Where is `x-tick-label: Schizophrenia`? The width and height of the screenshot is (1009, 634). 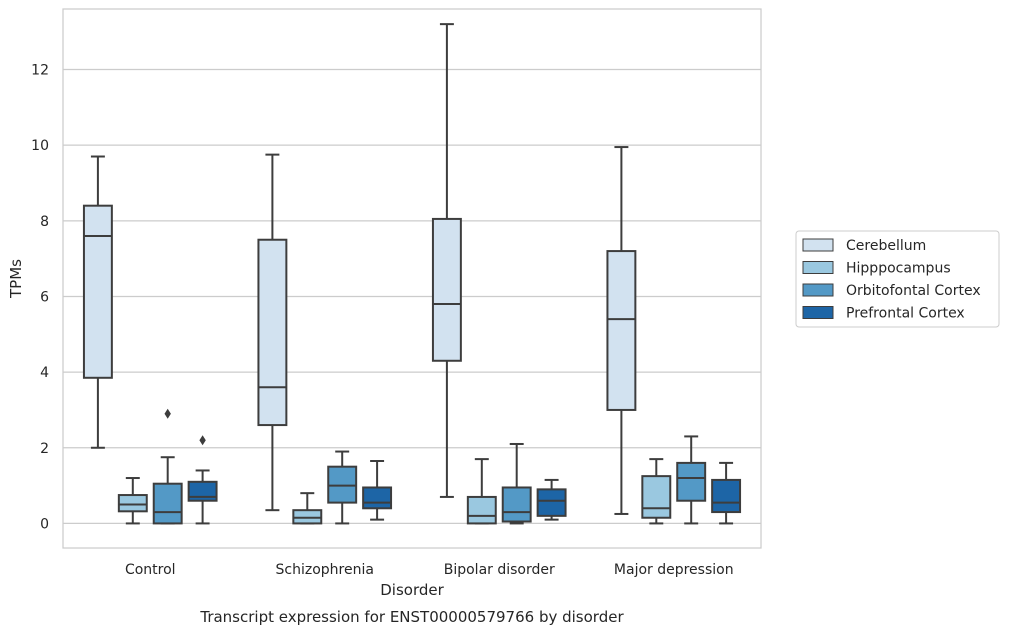 x-tick-label: Schizophrenia is located at coordinates (325, 570).